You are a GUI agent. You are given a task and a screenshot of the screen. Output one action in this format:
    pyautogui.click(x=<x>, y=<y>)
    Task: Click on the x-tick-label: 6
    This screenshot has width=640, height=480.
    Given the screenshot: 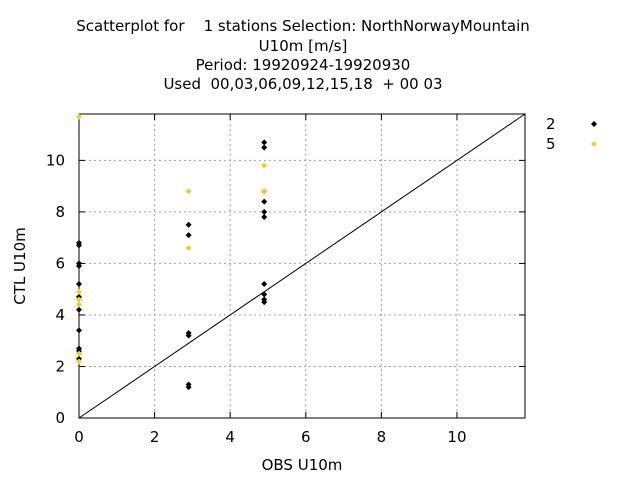 What is the action you would take?
    pyautogui.click(x=306, y=437)
    